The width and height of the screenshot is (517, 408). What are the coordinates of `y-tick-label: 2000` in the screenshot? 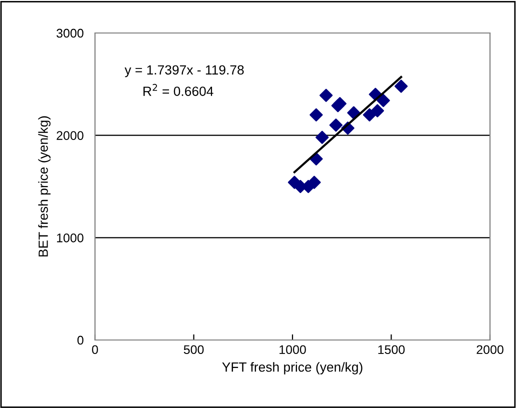 It's located at (70, 135).